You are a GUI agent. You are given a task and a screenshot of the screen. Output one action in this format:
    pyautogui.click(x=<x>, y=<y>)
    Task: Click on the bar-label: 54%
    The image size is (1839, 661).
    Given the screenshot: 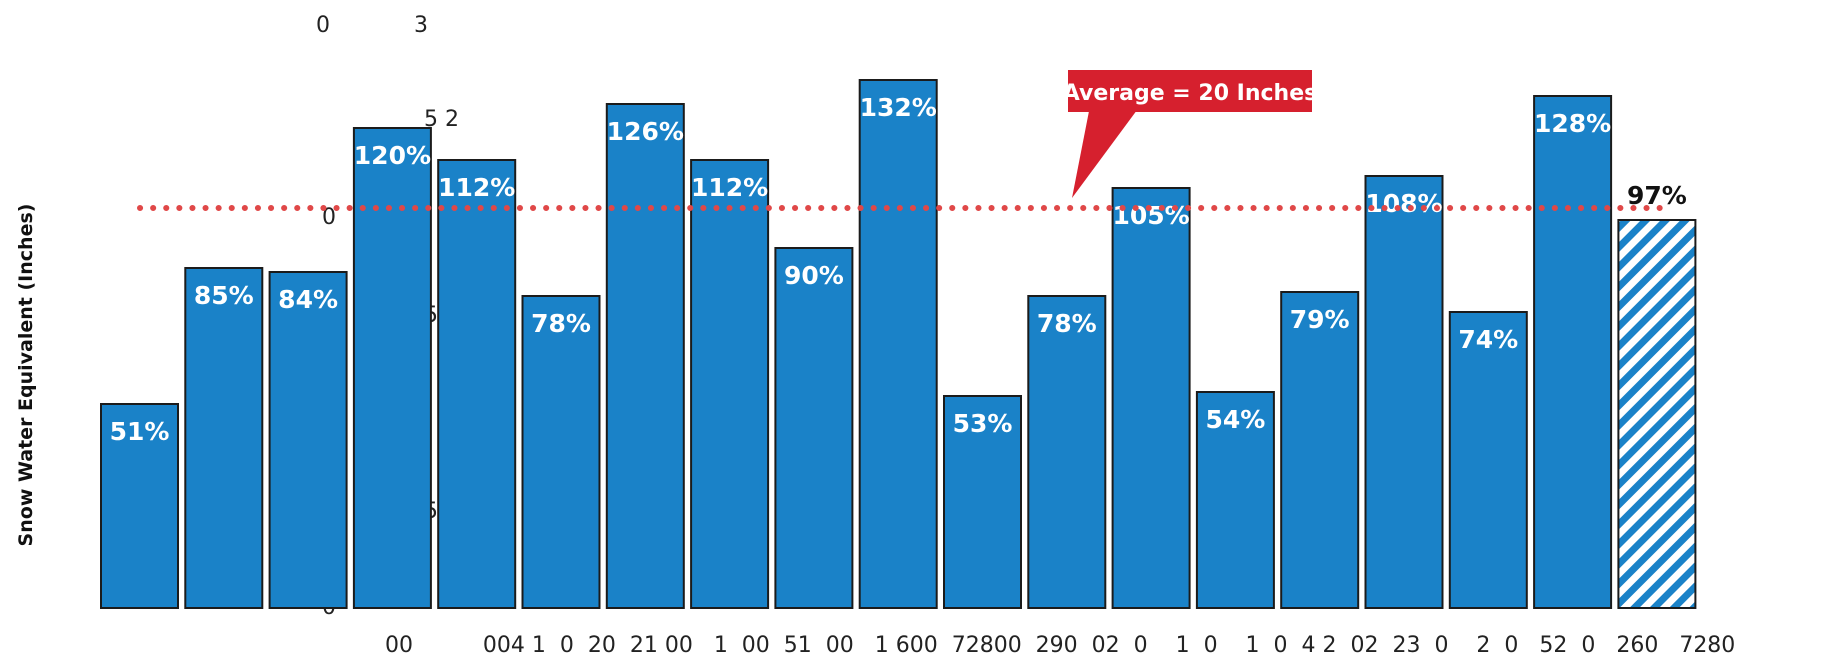 What is the action you would take?
    pyautogui.click(x=1235, y=419)
    